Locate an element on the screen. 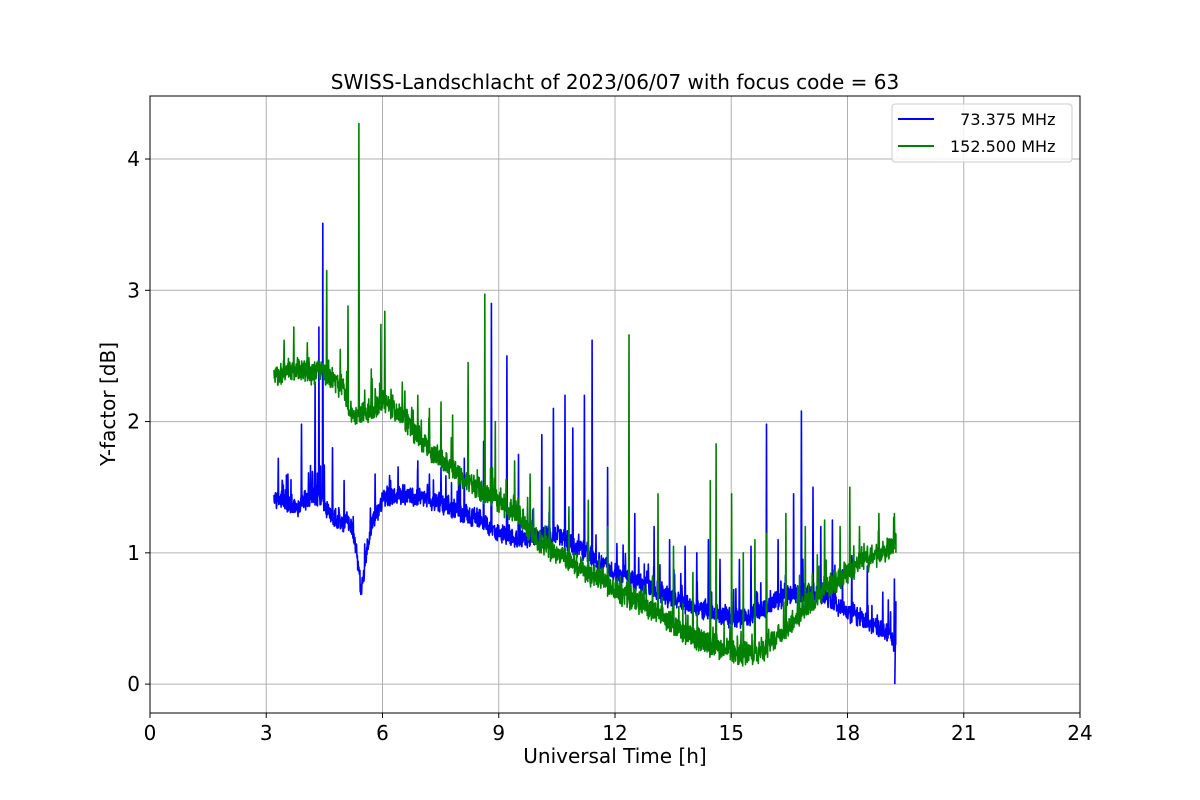 The height and width of the screenshot is (800, 1200). x-tick-label: 6 is located at coordinates (382, 733).